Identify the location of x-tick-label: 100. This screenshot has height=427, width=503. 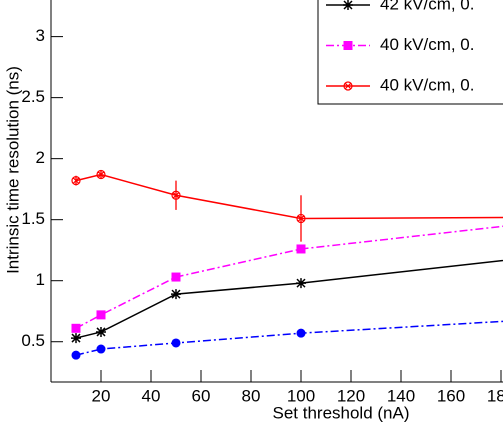
(301, 395).